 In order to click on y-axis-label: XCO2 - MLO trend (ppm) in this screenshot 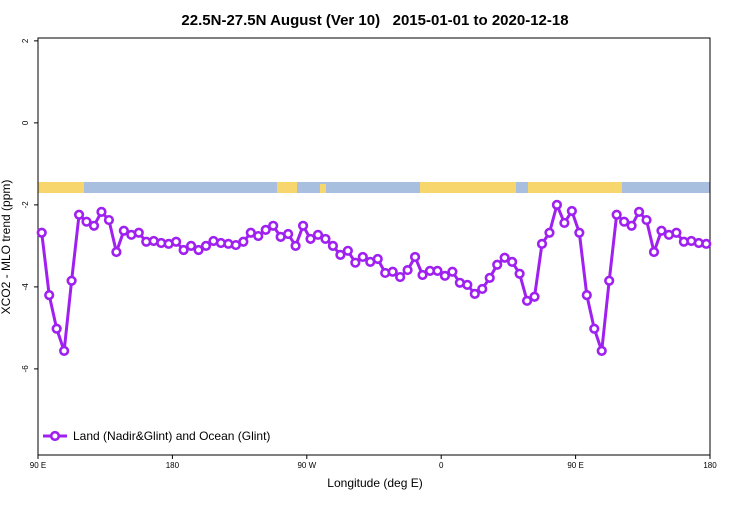, I will do `click(6, 247)`.